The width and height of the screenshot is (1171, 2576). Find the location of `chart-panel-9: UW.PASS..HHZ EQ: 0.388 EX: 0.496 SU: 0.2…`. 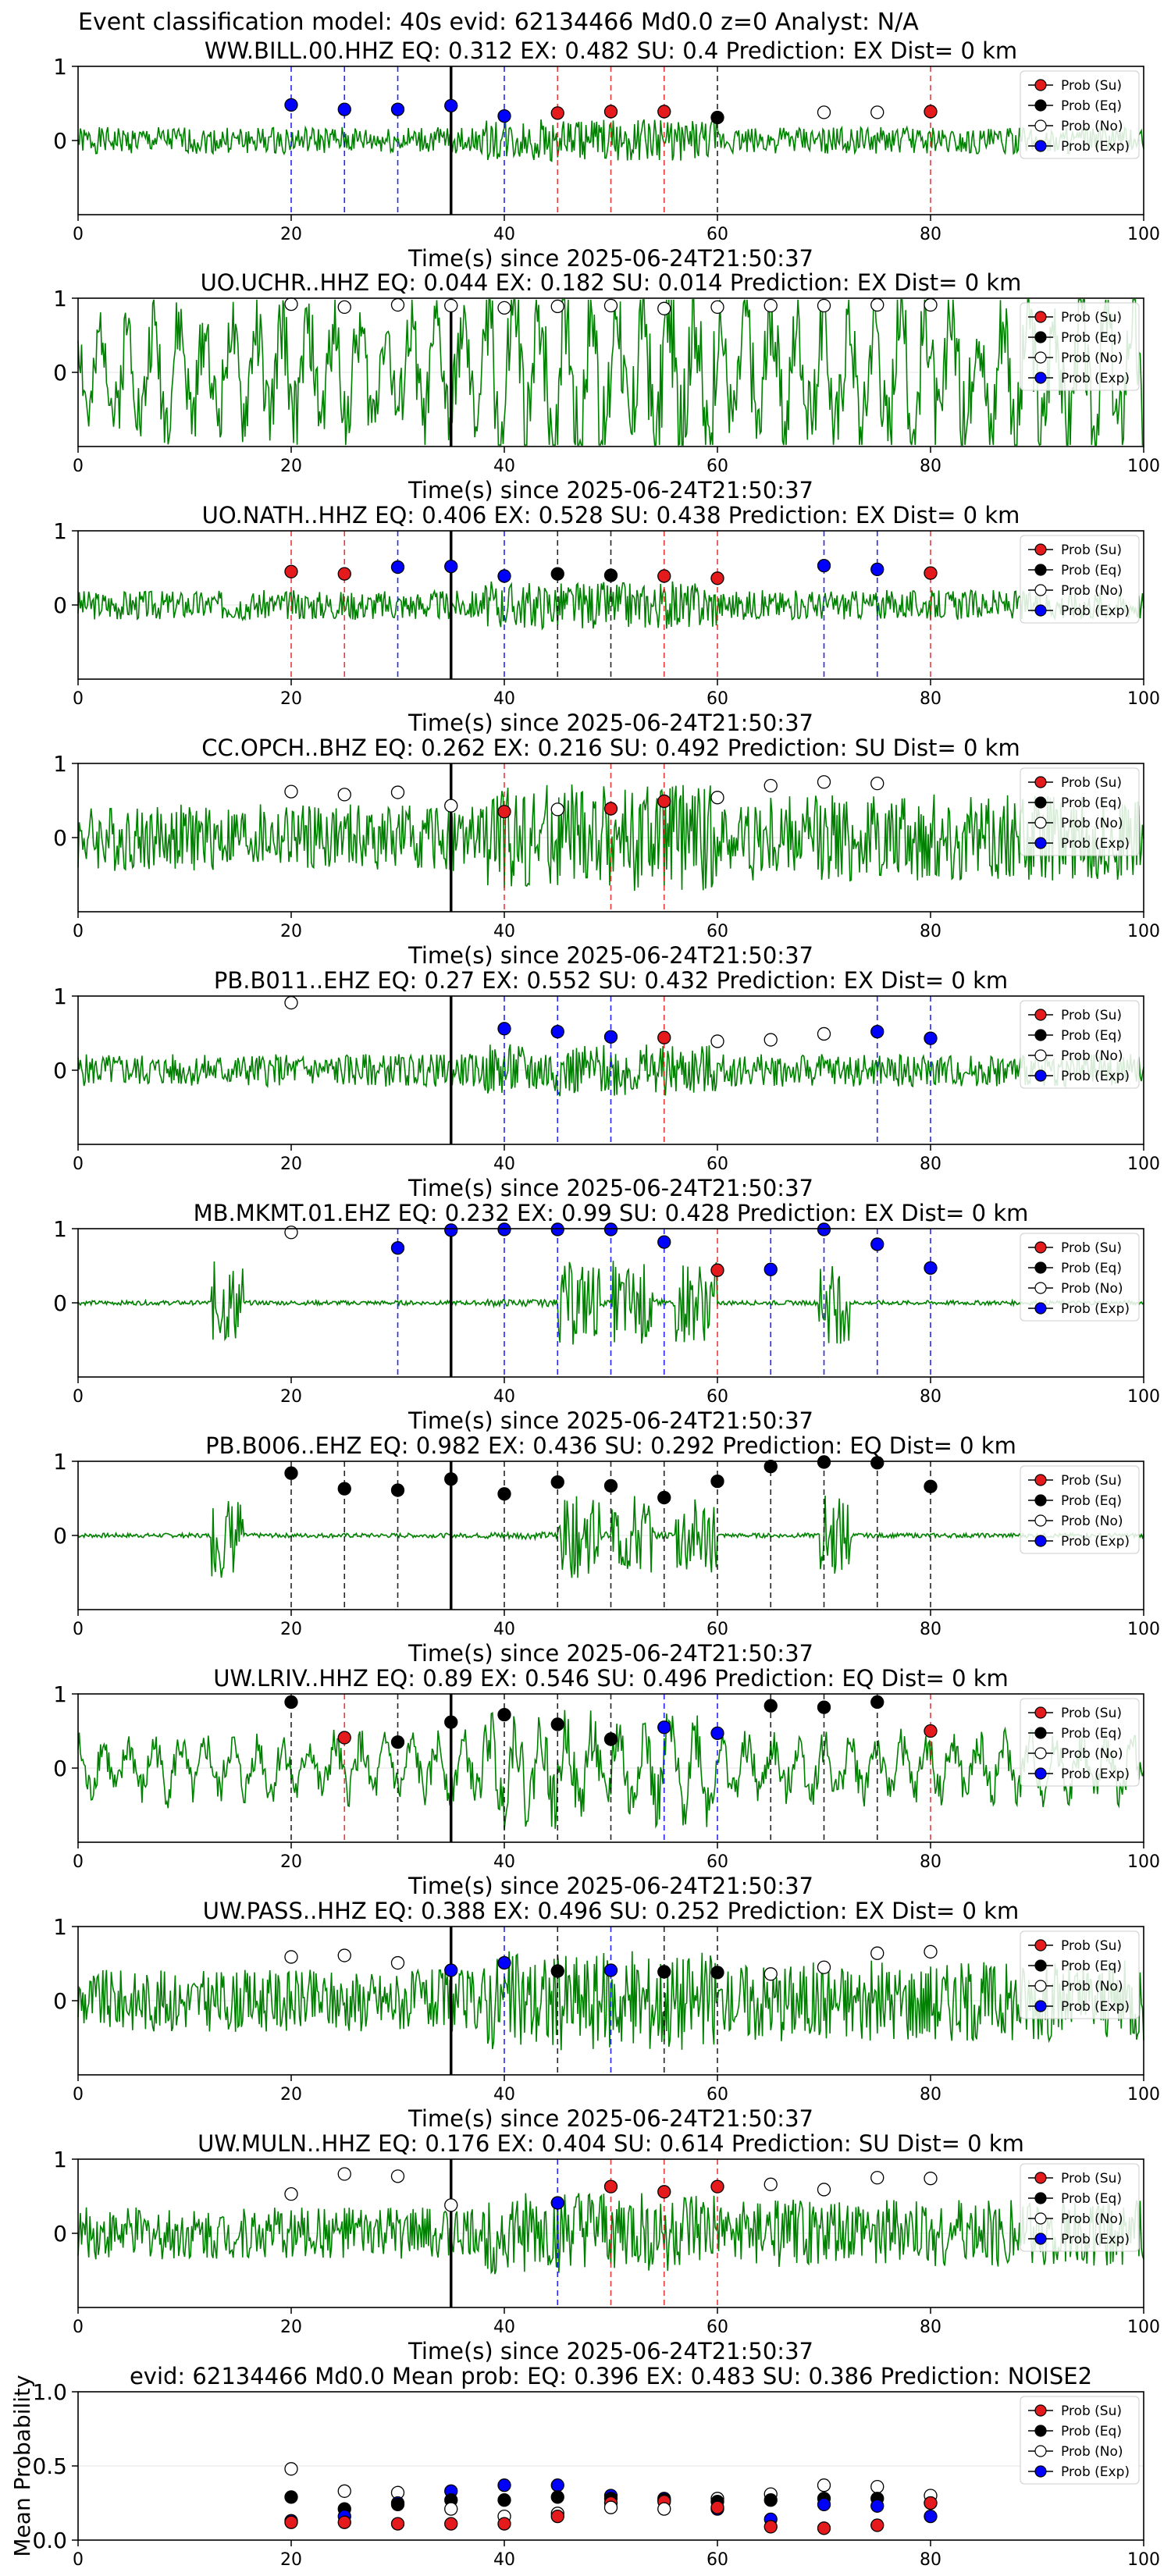

chart-panel-9: UW.PASS..HHZ EQ: 0.388 EX: 0.496 SU: 0.2… is located at coordinates (606, 2015).